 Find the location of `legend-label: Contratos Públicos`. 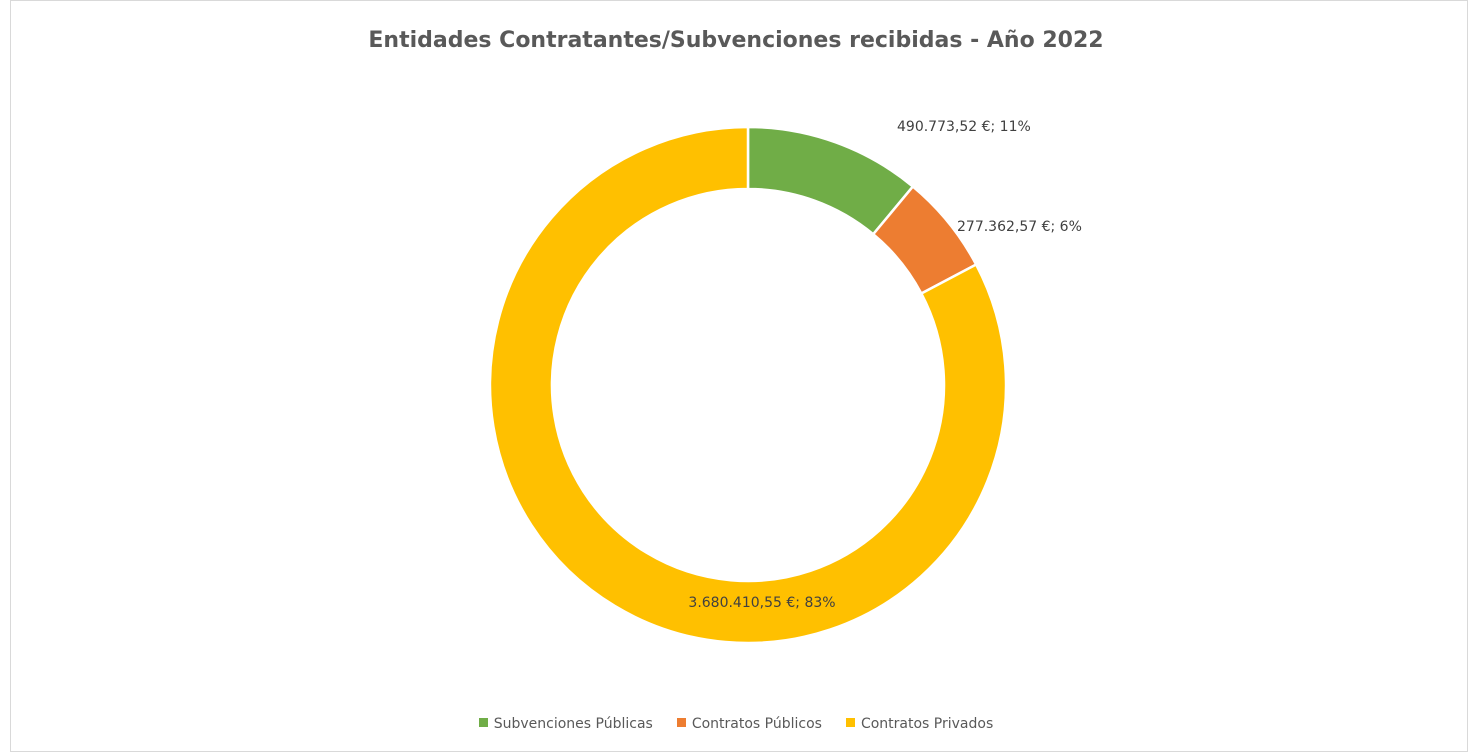

legend-label: Contratos Públicos is located at coordinates (756, 724).